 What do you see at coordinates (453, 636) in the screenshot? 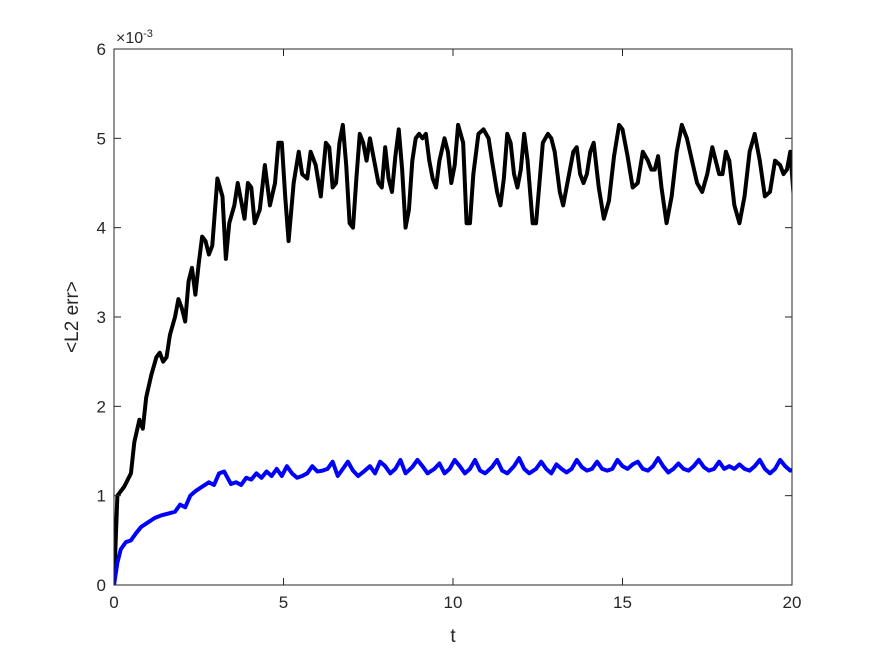
I see `x-axis-label: t` at bounding box center [453, 636].